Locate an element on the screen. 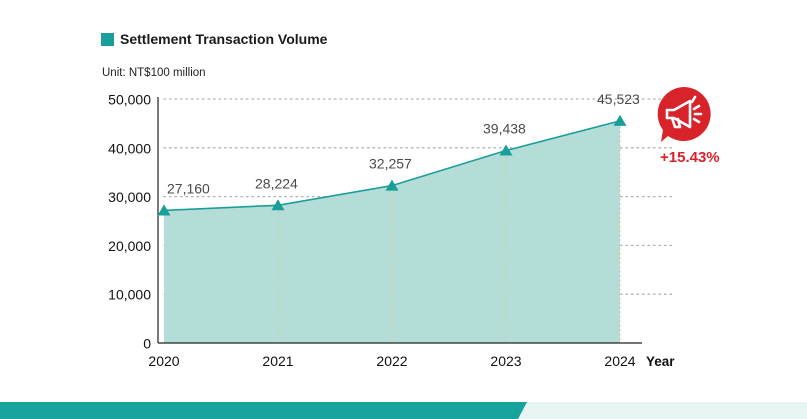  data-label: 28,224 is located at coordinates (276, 183).